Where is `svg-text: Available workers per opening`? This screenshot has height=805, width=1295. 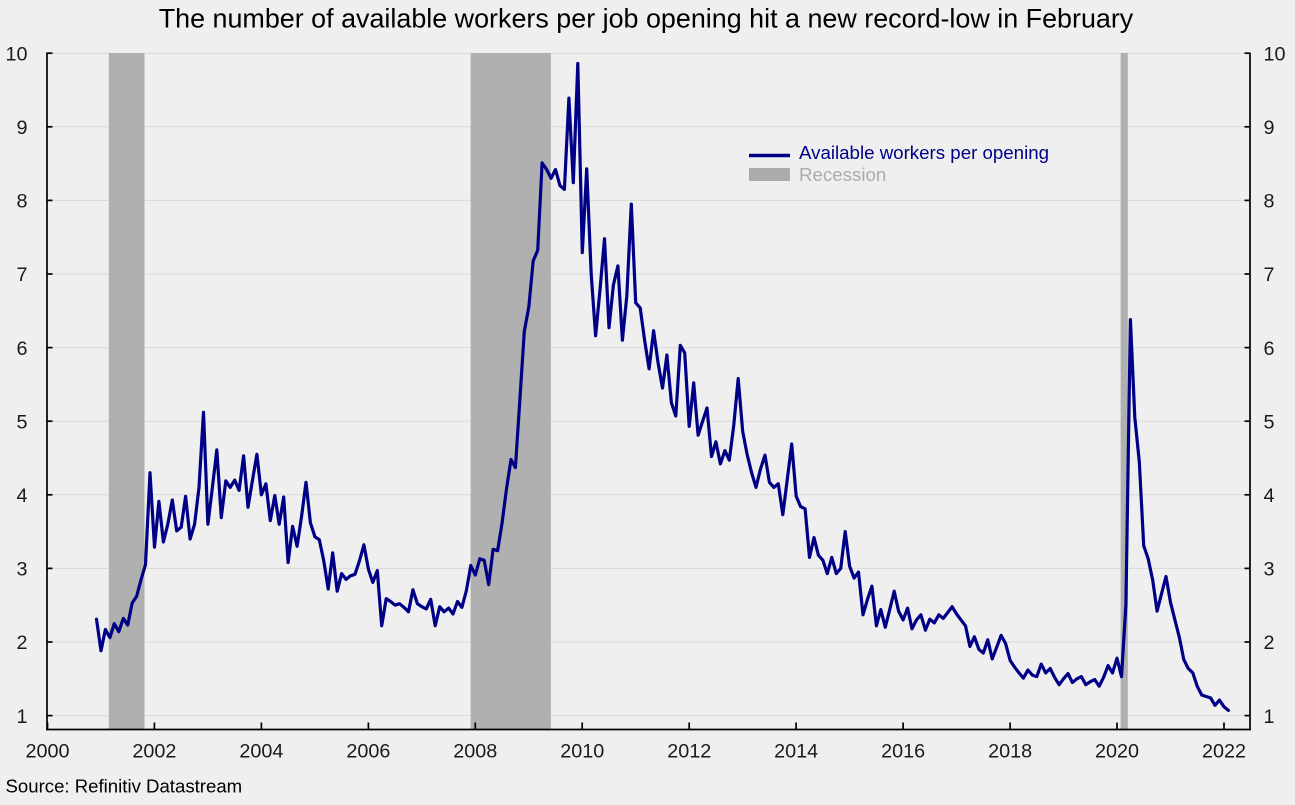 svg-text: Available workers per opening is located at coordinates (924, 152).